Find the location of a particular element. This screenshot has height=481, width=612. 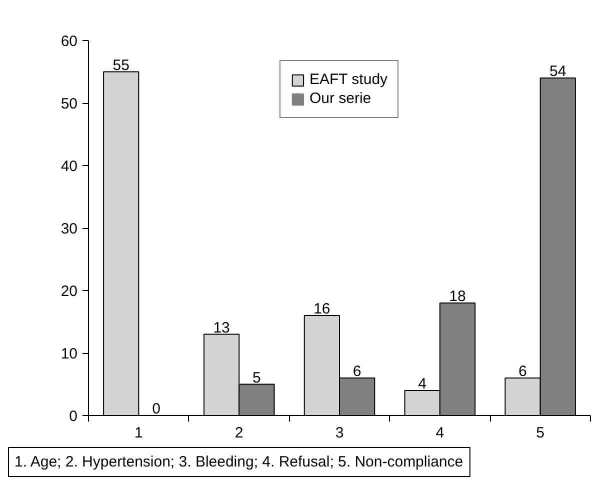

data-label: 55 is located at coordinates (121, 65).